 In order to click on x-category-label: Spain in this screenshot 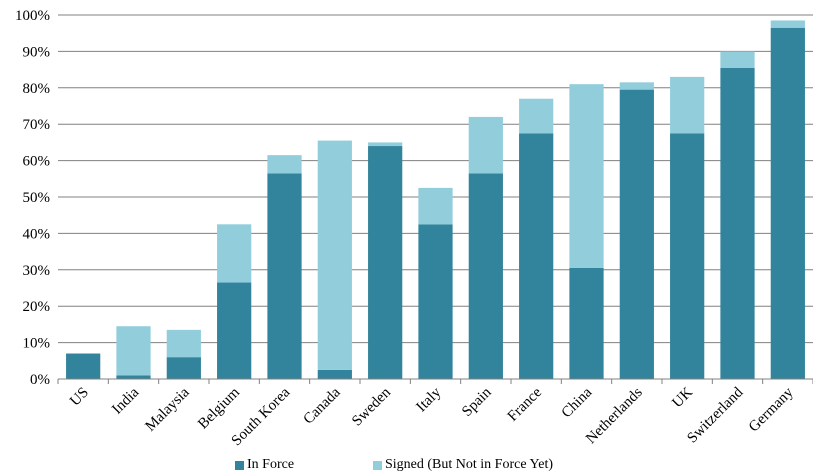, I will do `click(477, 402)`.